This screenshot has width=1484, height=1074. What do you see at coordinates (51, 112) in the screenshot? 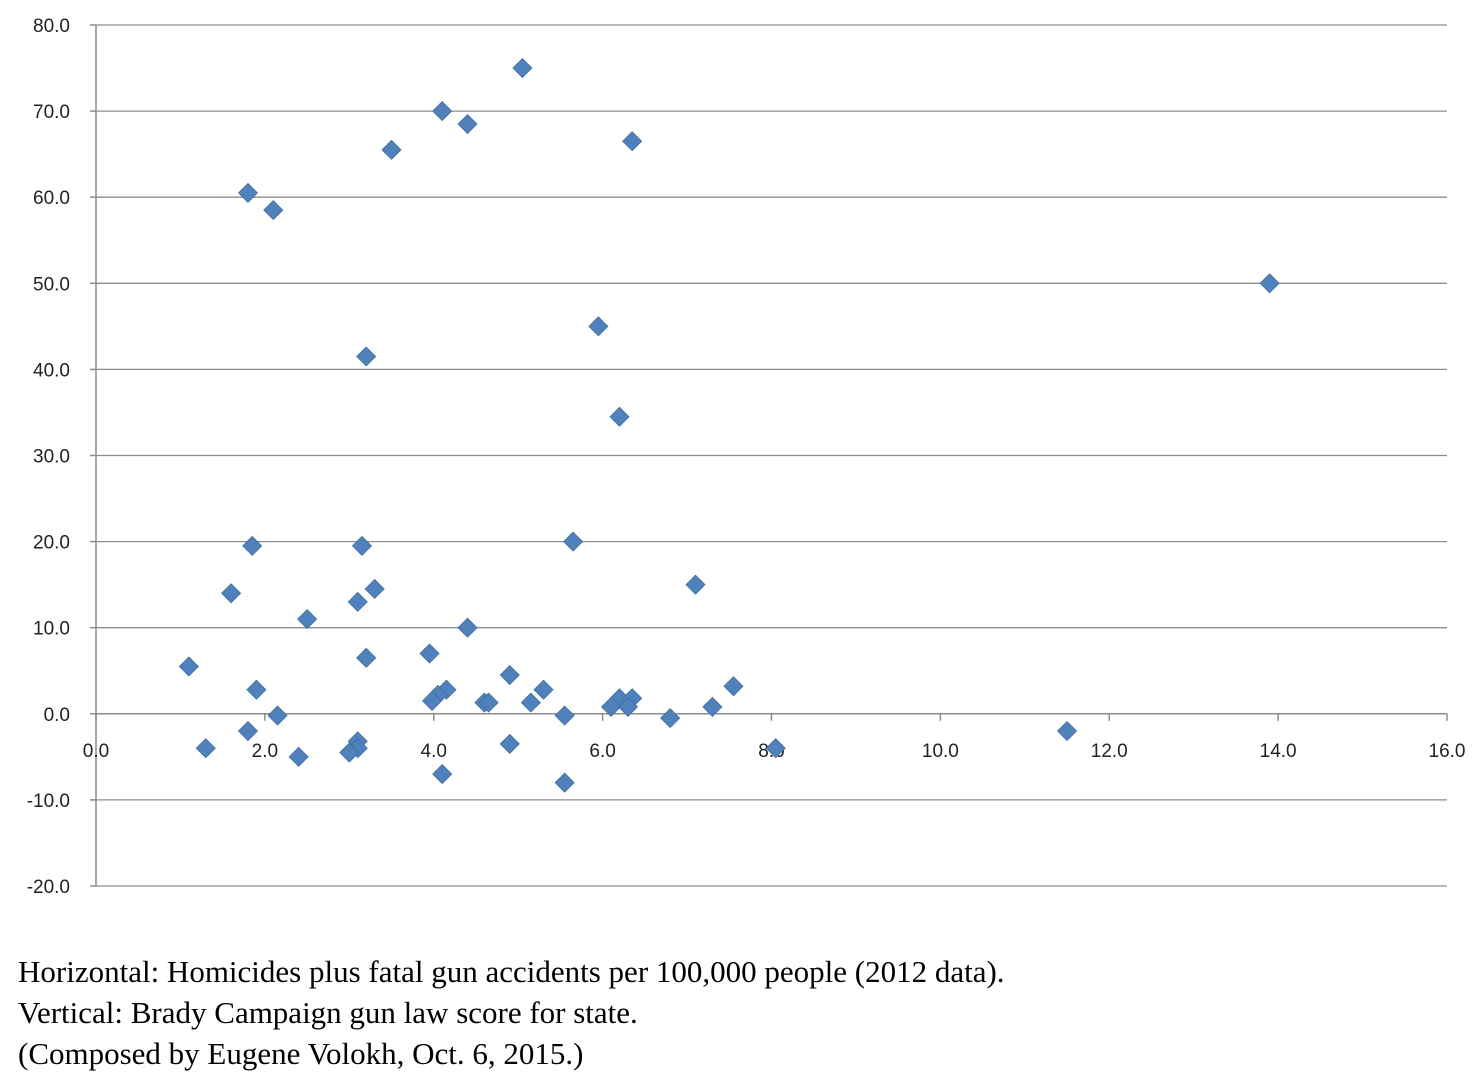
I see `y-tick-label: 70.0` at bounding box center [51, 112].